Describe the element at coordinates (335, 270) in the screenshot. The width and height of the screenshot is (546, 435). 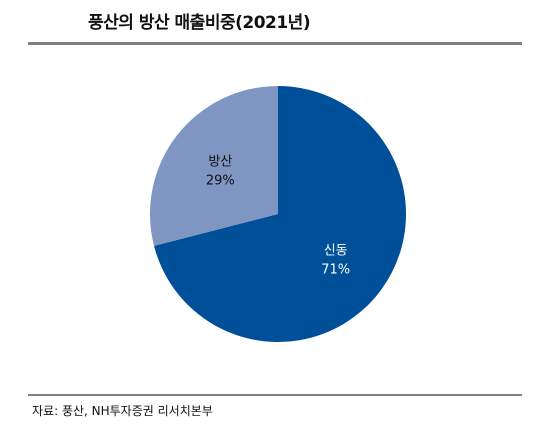
I see `slice-value-1: 71%` at that location.